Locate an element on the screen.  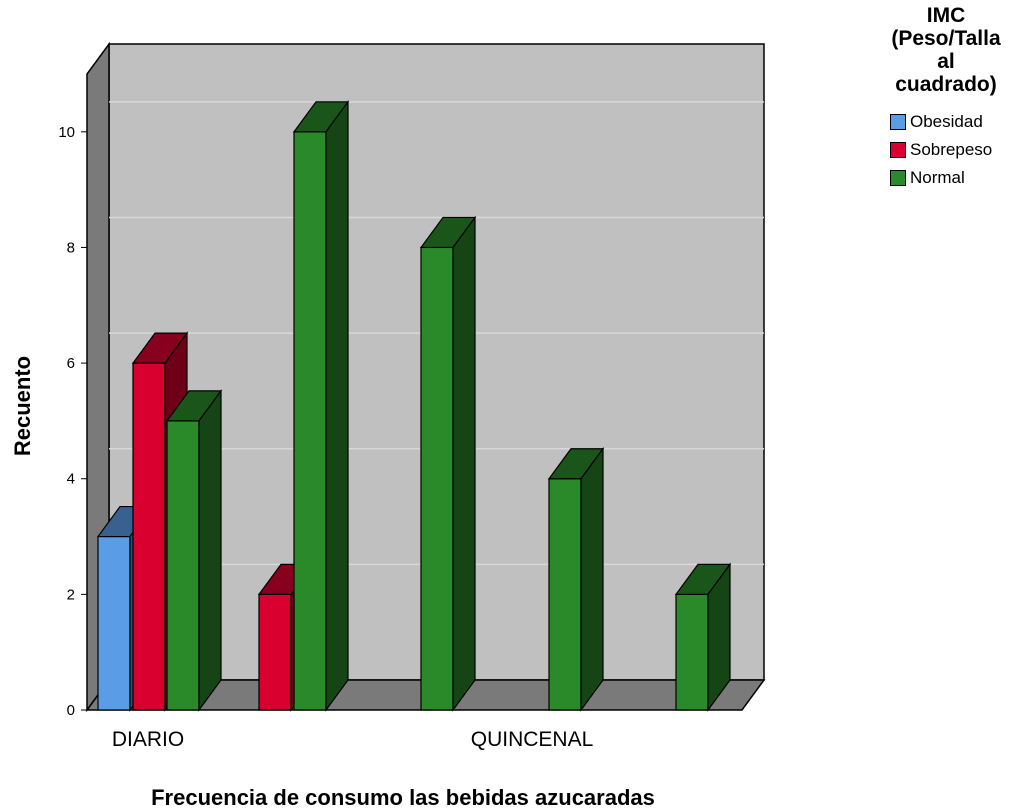
legend-title-line: cuadrado) is located at coordinates (946, 84).